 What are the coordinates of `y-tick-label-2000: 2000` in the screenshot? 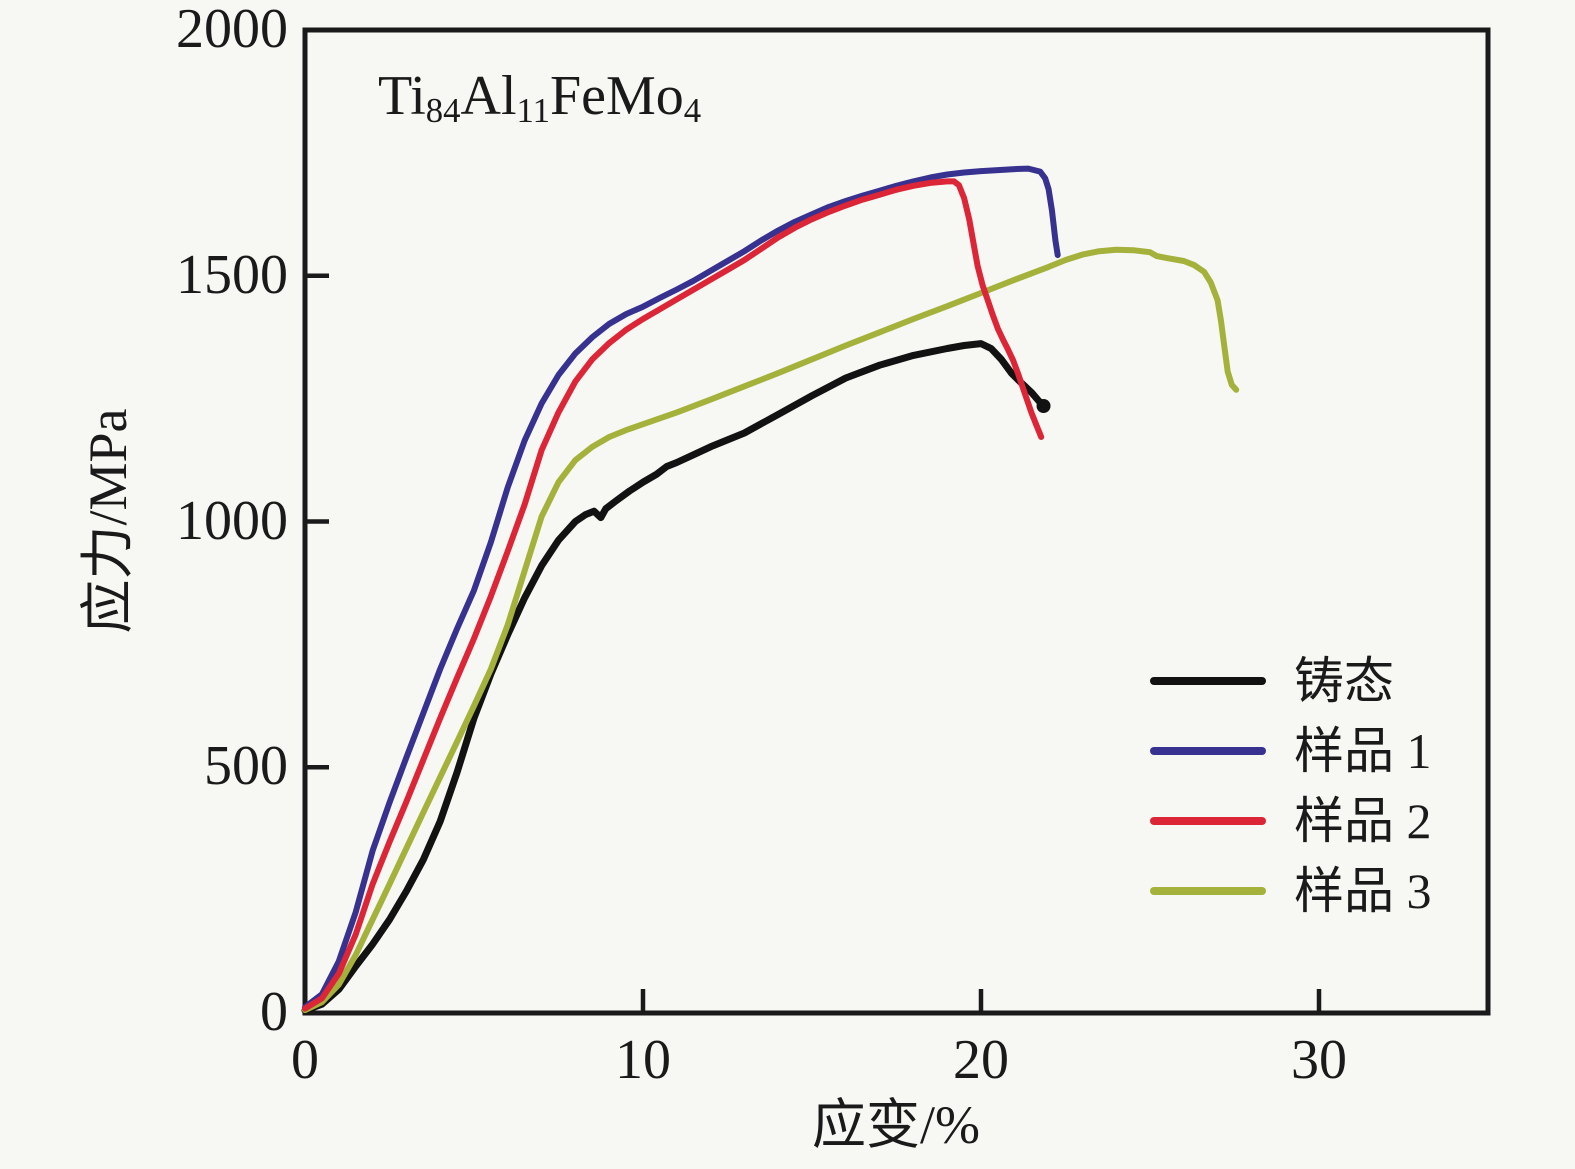 It's located at (232, 30).